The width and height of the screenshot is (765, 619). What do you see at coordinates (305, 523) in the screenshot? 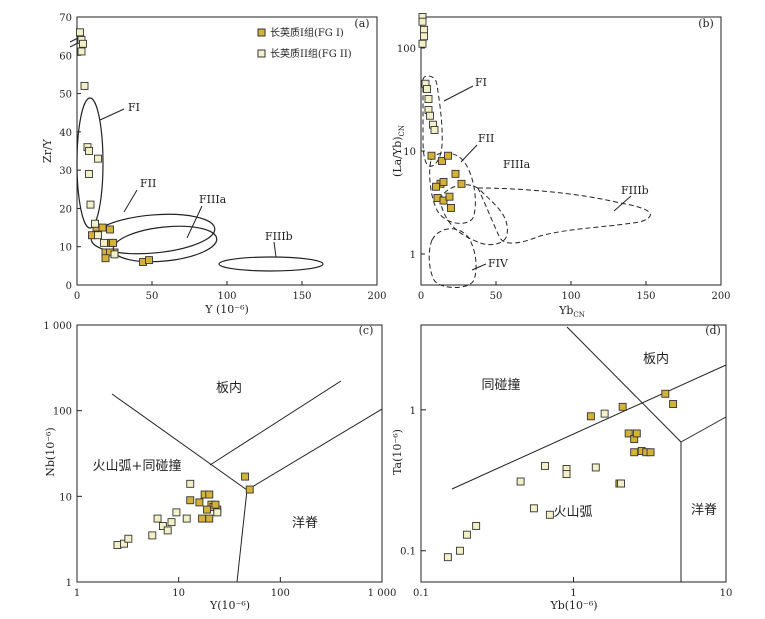
I see `panel-c-field-label: 洋脊` at bounding box center [305, 523].